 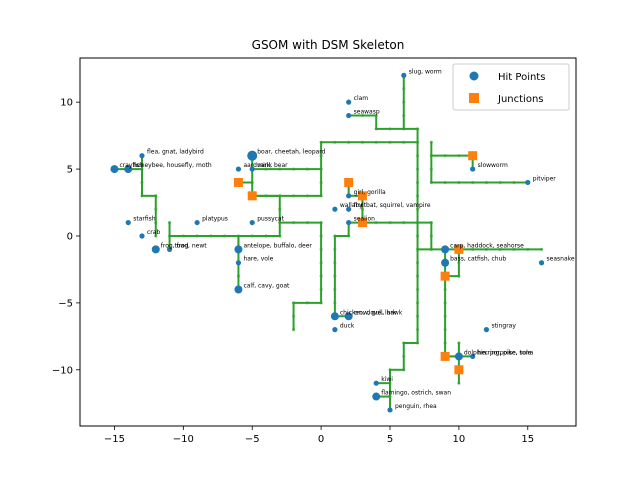 I want to click on point-label: chicken, dove, lark, so click(x=368, y=312).